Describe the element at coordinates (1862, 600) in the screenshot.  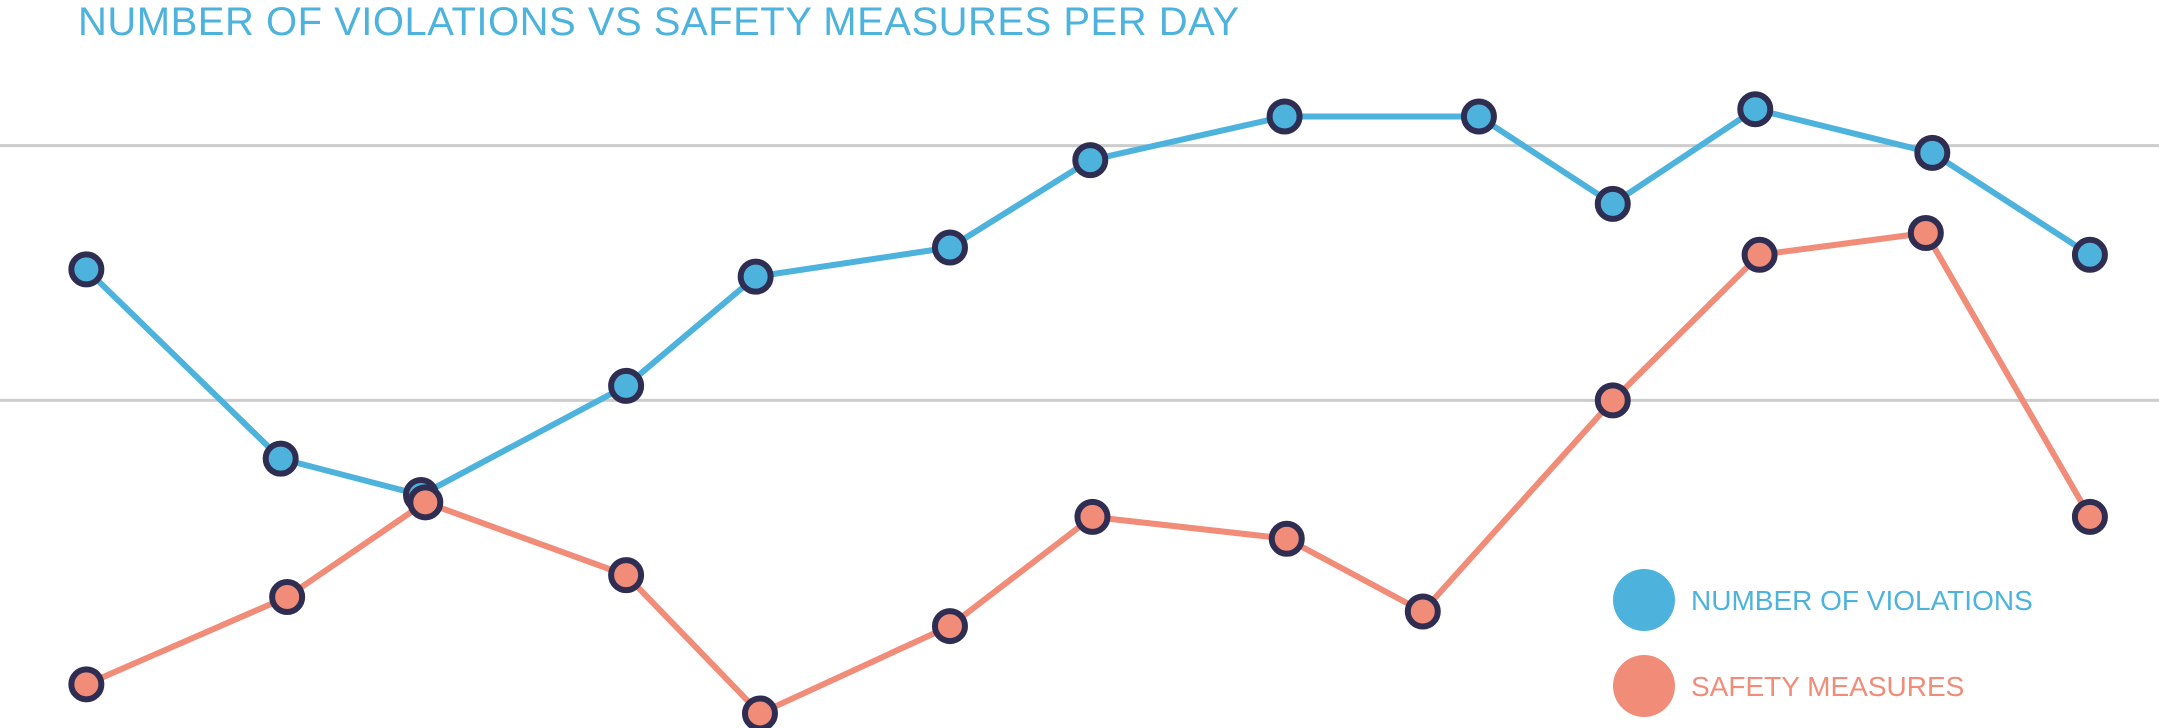
I see `legend-label: NUMBER OF VIOLATIONS` at that location.